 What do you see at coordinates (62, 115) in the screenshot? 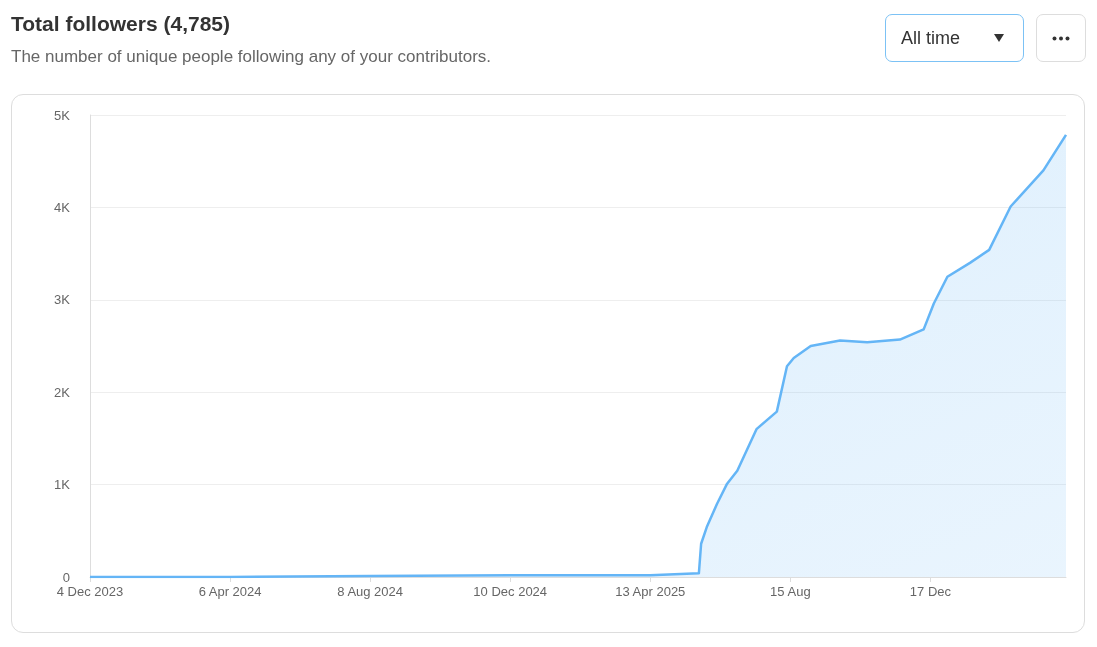
I see `y-tick-label: 5K` at bounding box center [62, 115].